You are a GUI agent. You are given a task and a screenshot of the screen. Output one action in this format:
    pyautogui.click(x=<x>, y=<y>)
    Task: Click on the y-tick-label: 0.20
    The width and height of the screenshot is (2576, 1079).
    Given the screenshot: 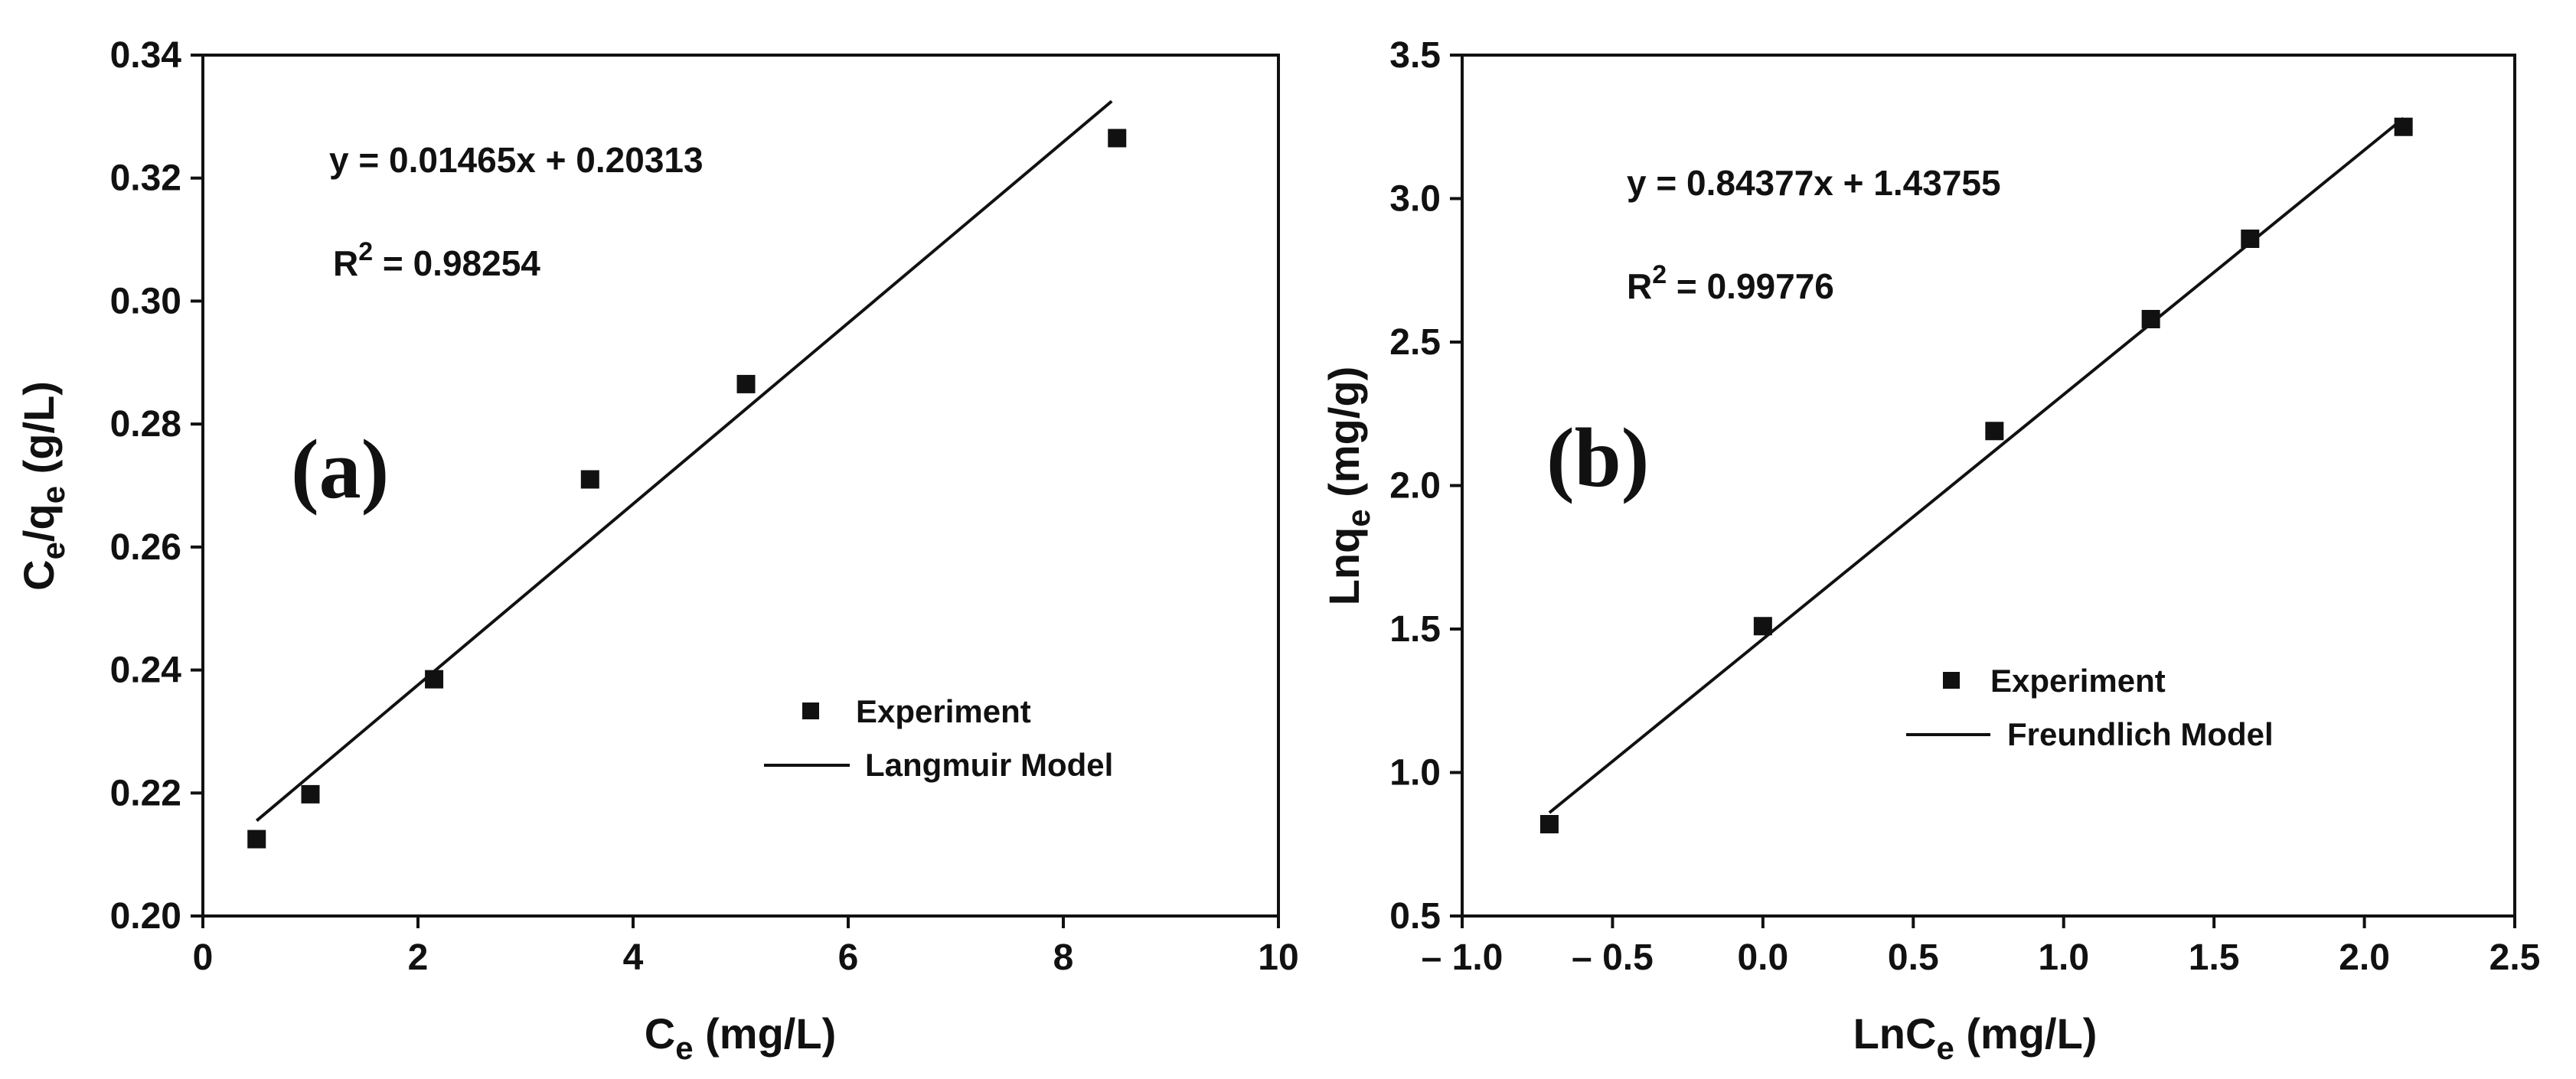 What is the action you would take?
    pyautogui.click(x=145, y=917)
    